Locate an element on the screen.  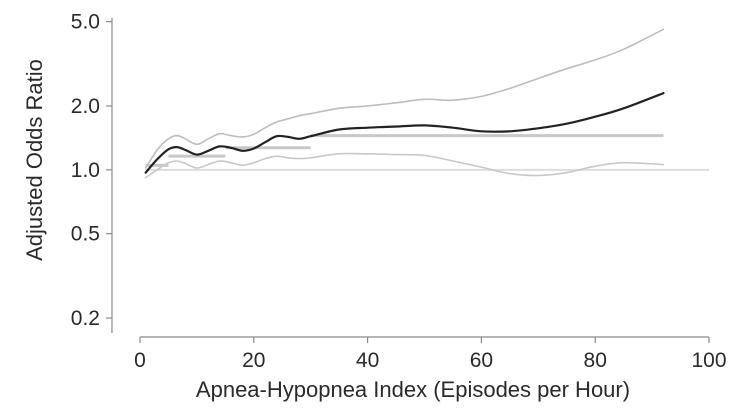
x-tick-label: 20 is located at coordinates (253, 360).